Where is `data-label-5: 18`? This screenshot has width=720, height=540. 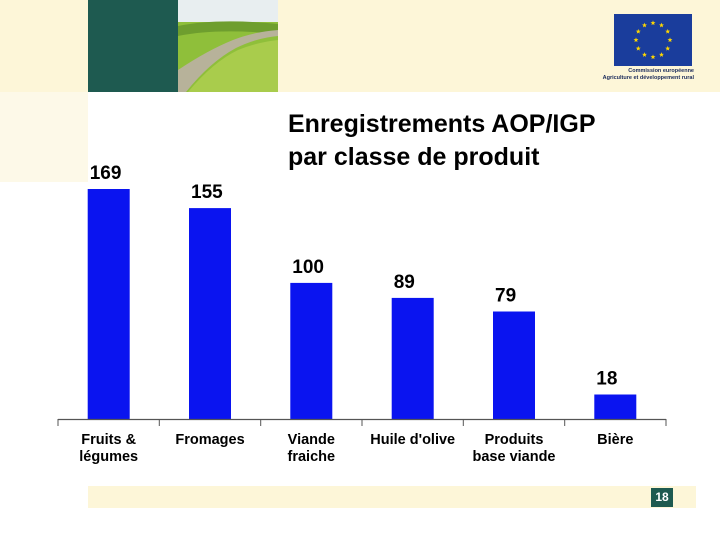 data-label-5: 18 is located at coordinates (606, 379).